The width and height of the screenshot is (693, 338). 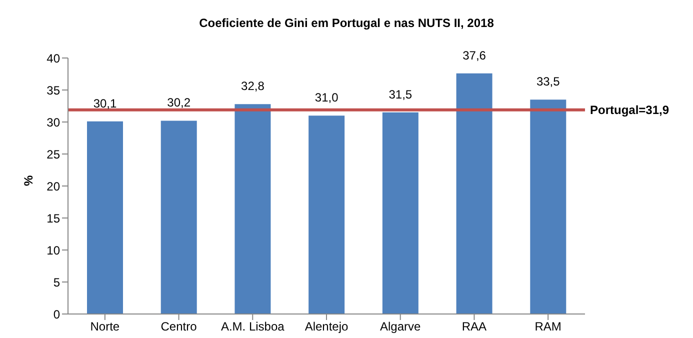 I want to click on y-tick-label: 25, so click(x=53, y=154).